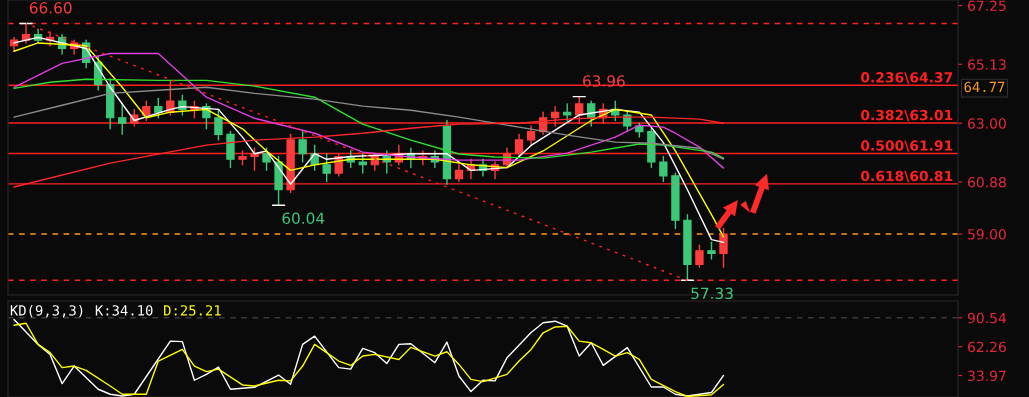  I want to click on ref-line-label: 0.236\64.37, so click(906, 78).